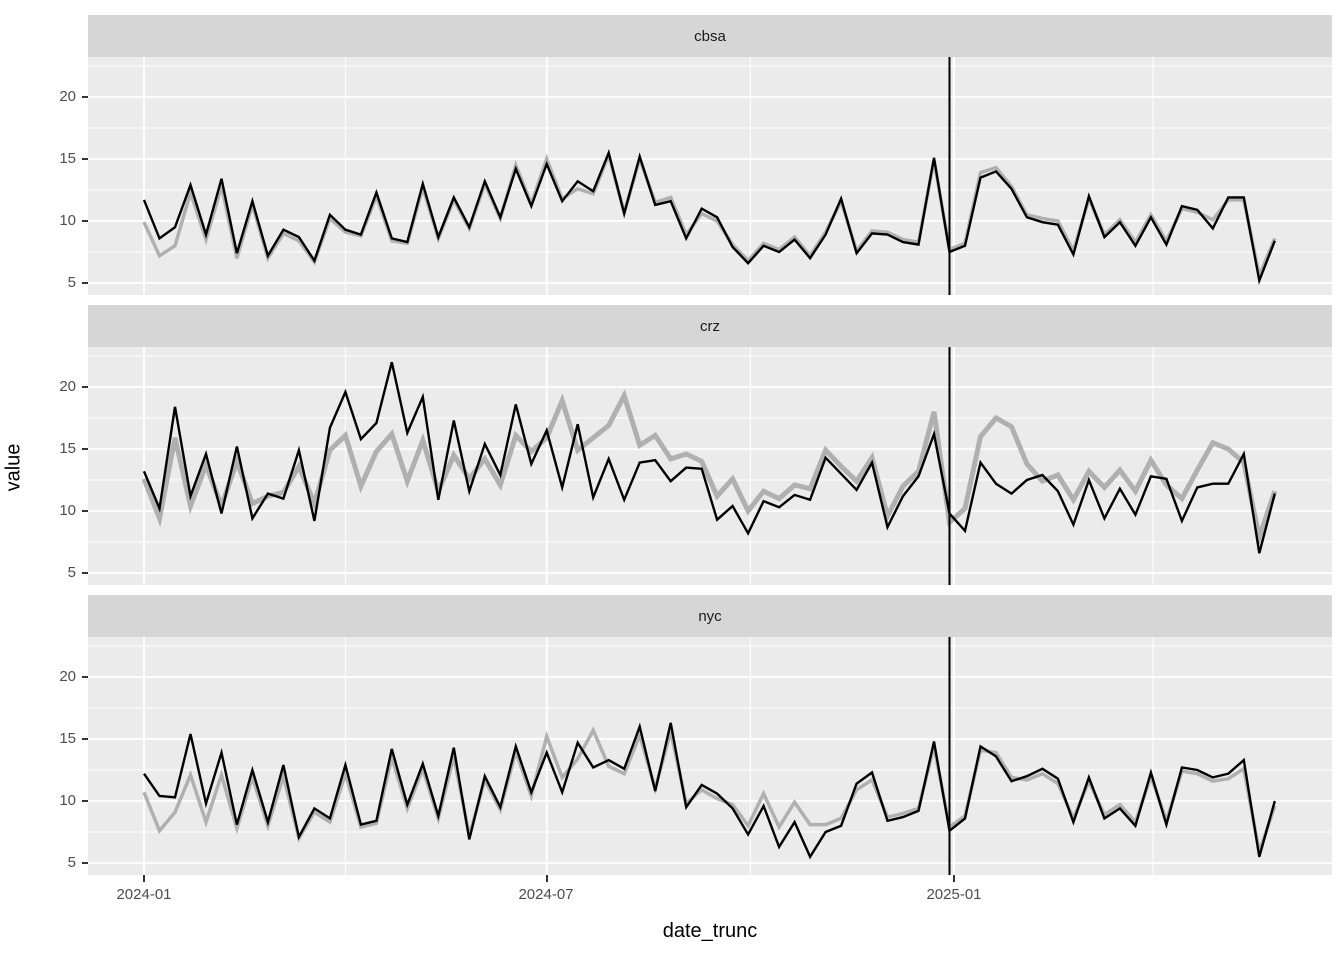  What do you see at coordinates (709, 216) in the screenshot?
I see `observed-line-cbsa` at bounding box center [709, 216].